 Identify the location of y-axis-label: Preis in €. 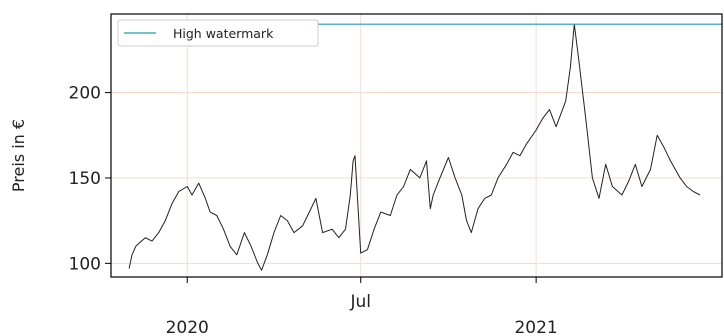
(18, 155).